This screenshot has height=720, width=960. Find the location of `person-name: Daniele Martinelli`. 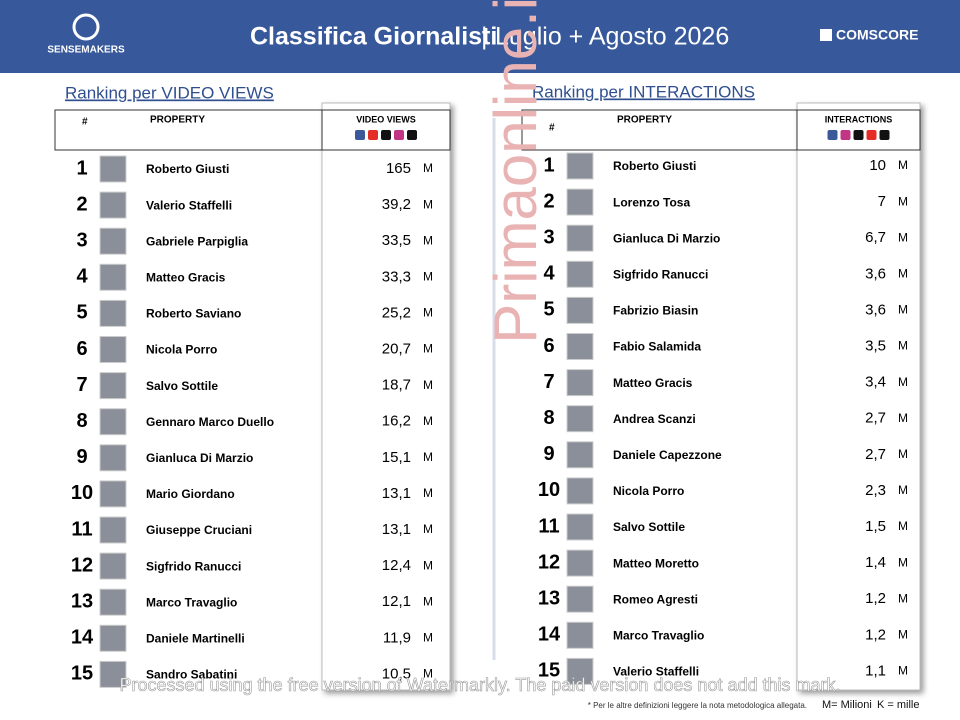

person-name: Daniele Martinelli is located at coordinates (195, 638).